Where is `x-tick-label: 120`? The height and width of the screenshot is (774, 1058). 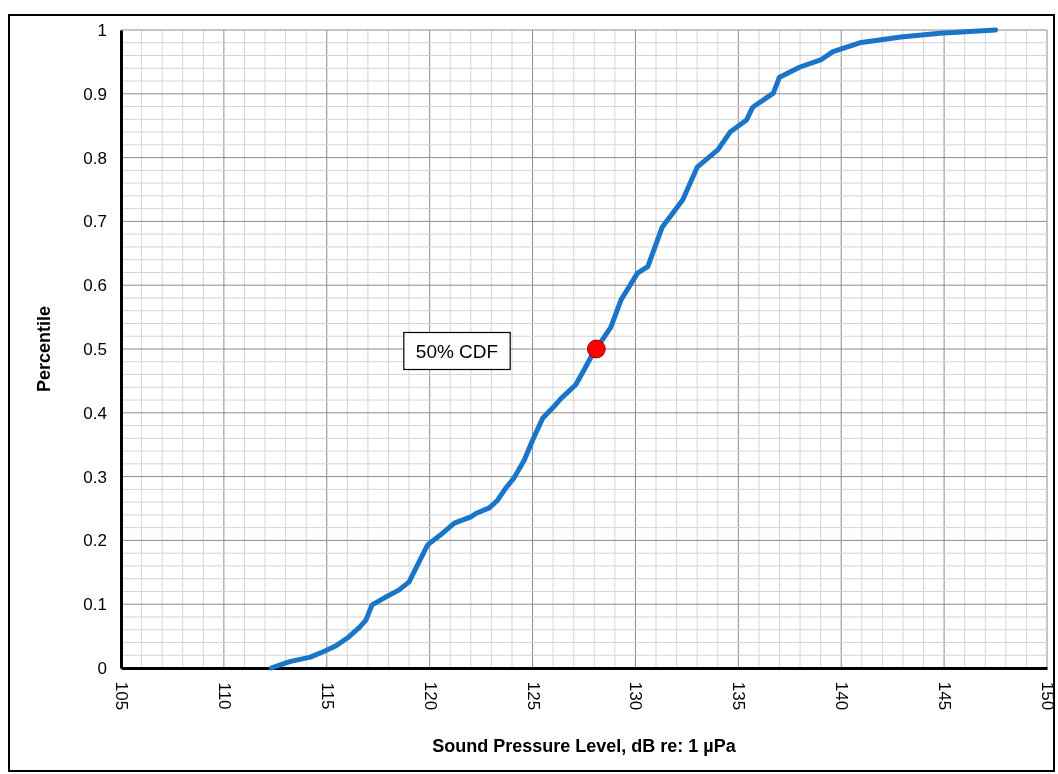
x-tick-label: 120 is located at coordinates (430, 696).